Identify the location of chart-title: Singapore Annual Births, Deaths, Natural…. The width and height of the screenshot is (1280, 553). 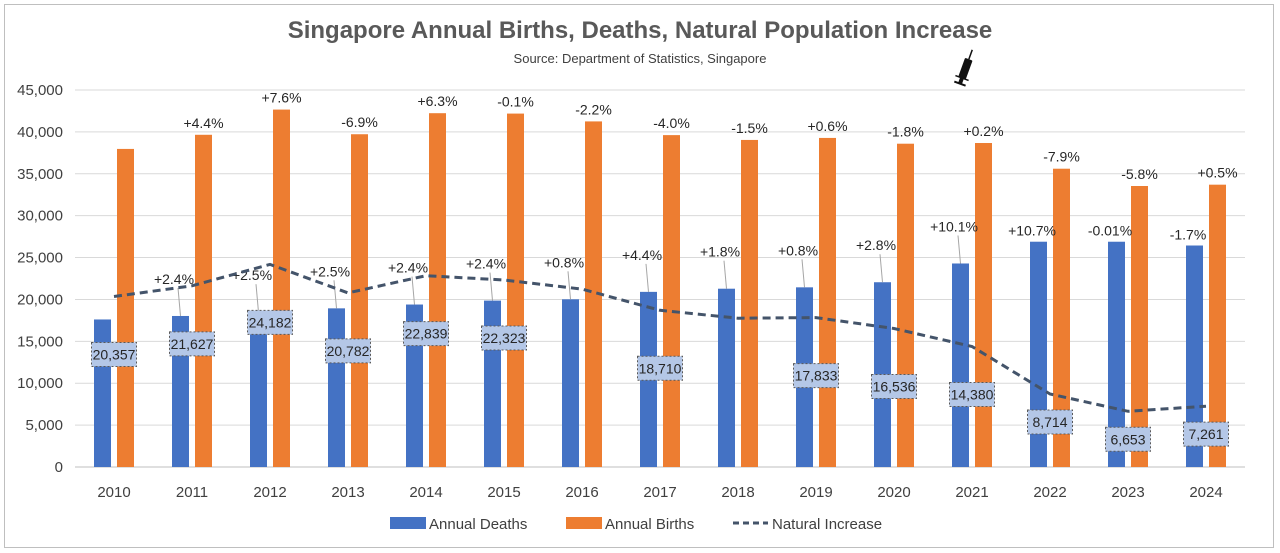
(640, 30).